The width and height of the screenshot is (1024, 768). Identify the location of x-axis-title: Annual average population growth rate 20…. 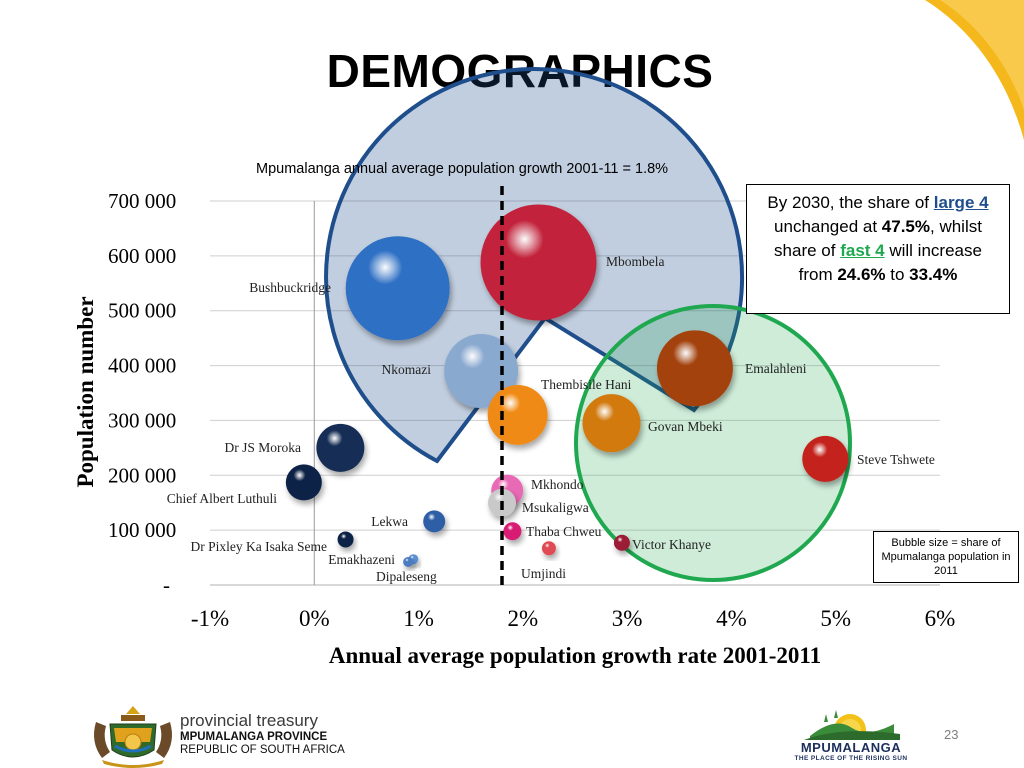
(575, 655).